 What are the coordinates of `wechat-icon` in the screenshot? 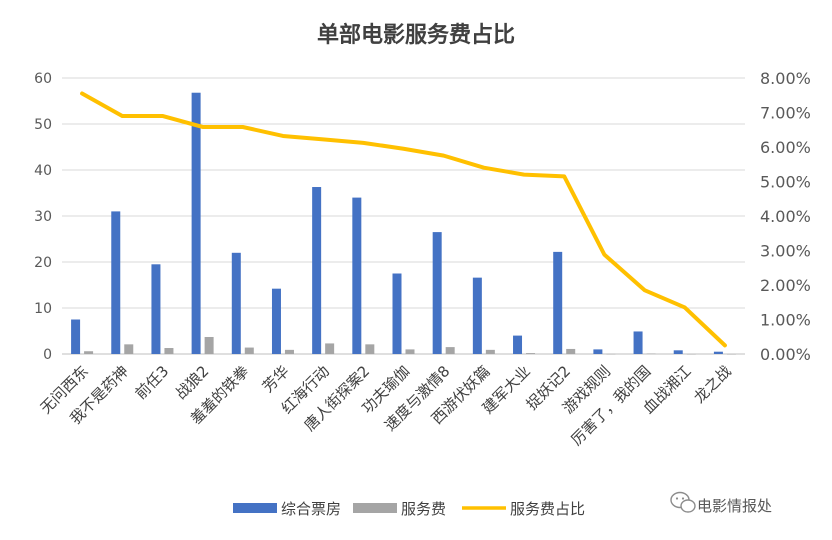 It's located at (683, 502).